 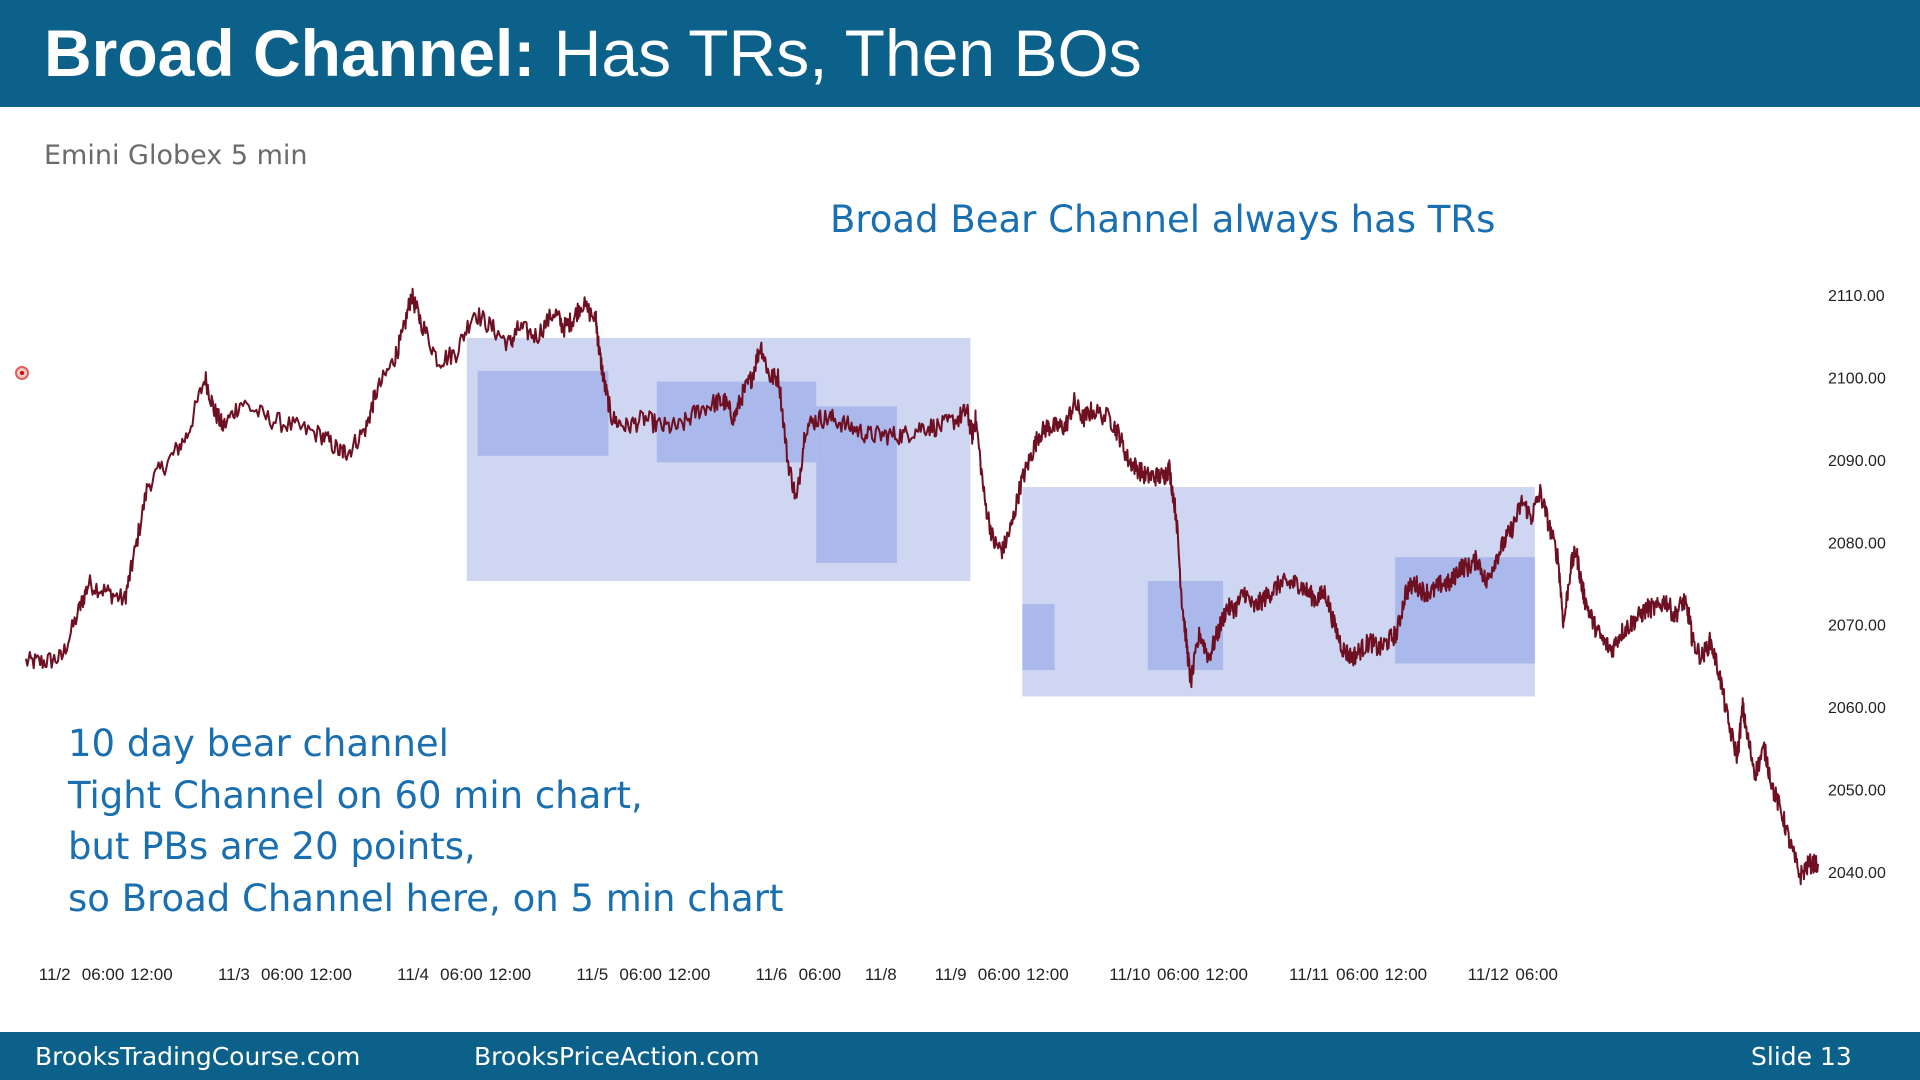 What do you see at coordinates (881, 974) in the screenshot?
I see `x-tick-label: 11/8` at bounding box center [881, 974].